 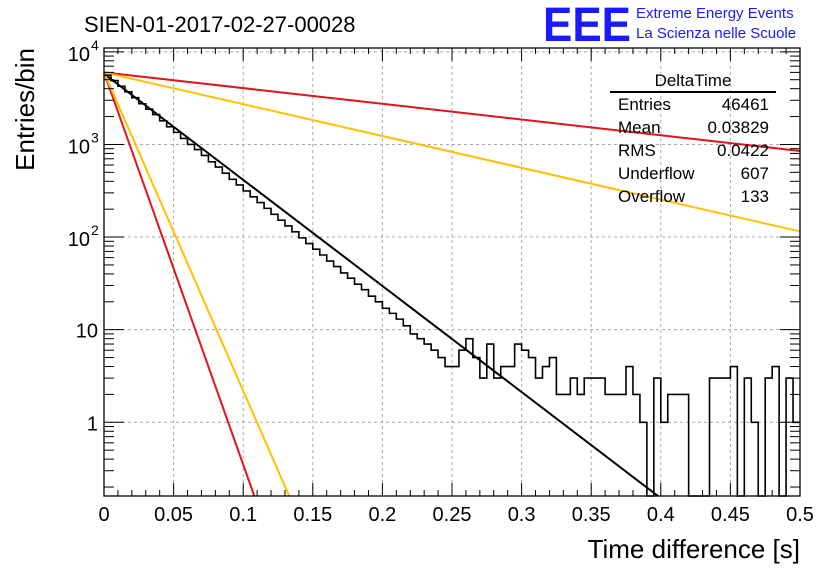 What do you see at coordinates (644, 104) in the screenshot?
I see `stats-entries-label: Entries` at bounding box center [644, 104].